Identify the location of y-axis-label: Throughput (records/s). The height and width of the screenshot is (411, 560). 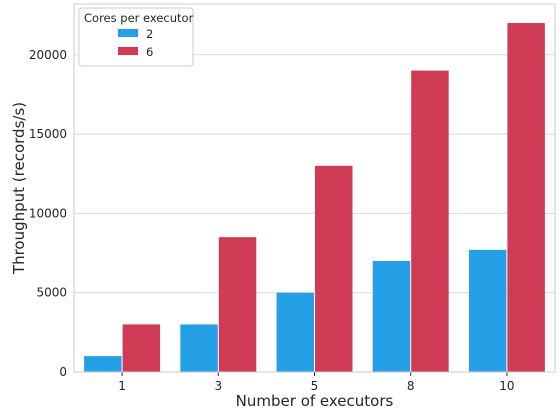
(19, 188).